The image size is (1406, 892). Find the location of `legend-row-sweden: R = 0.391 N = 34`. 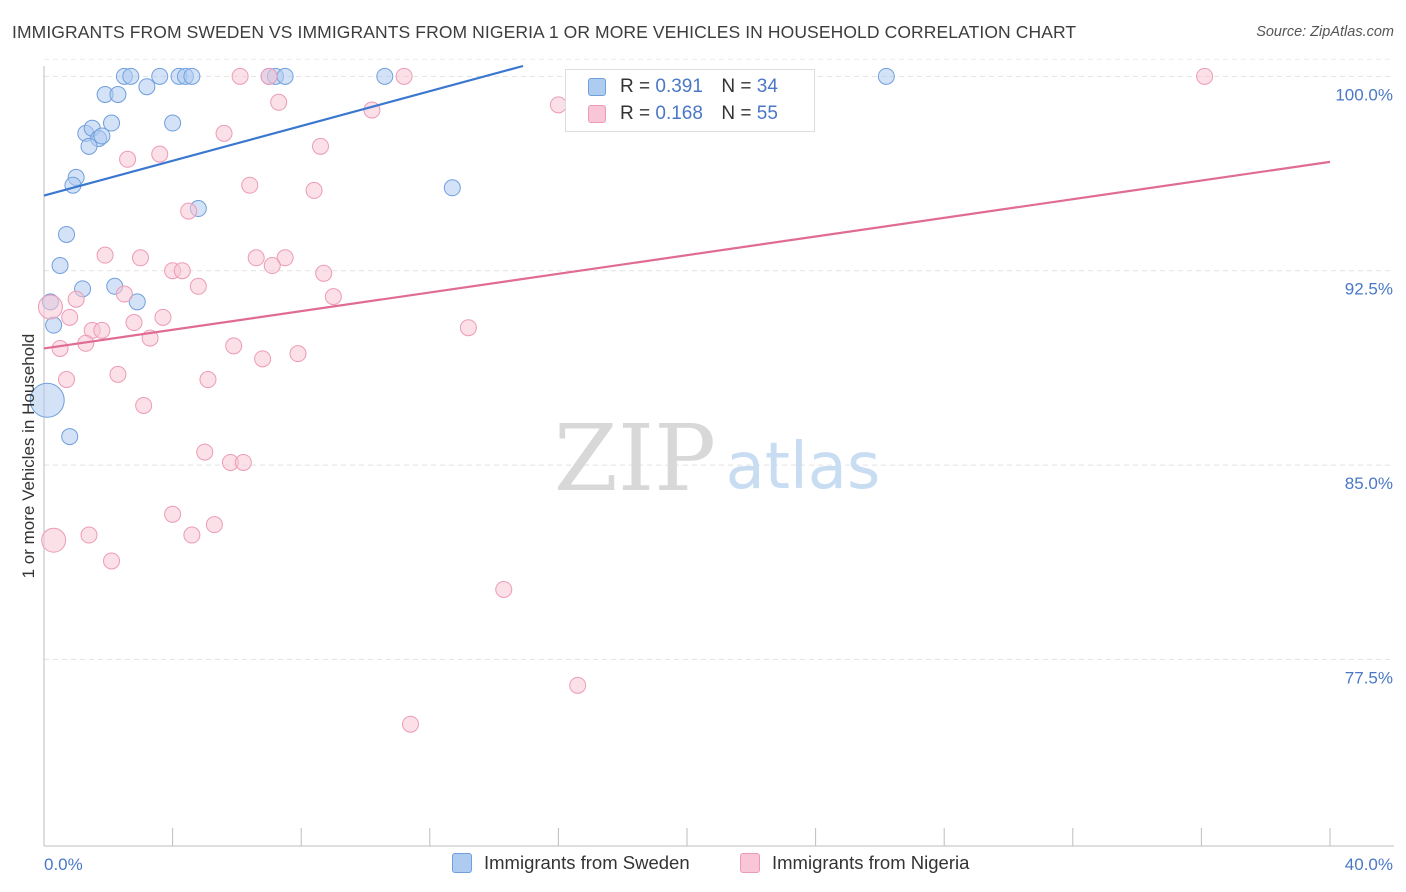

legend-row-sweden: R = 0.391 N = 34 is located at coordinates (683, 87).